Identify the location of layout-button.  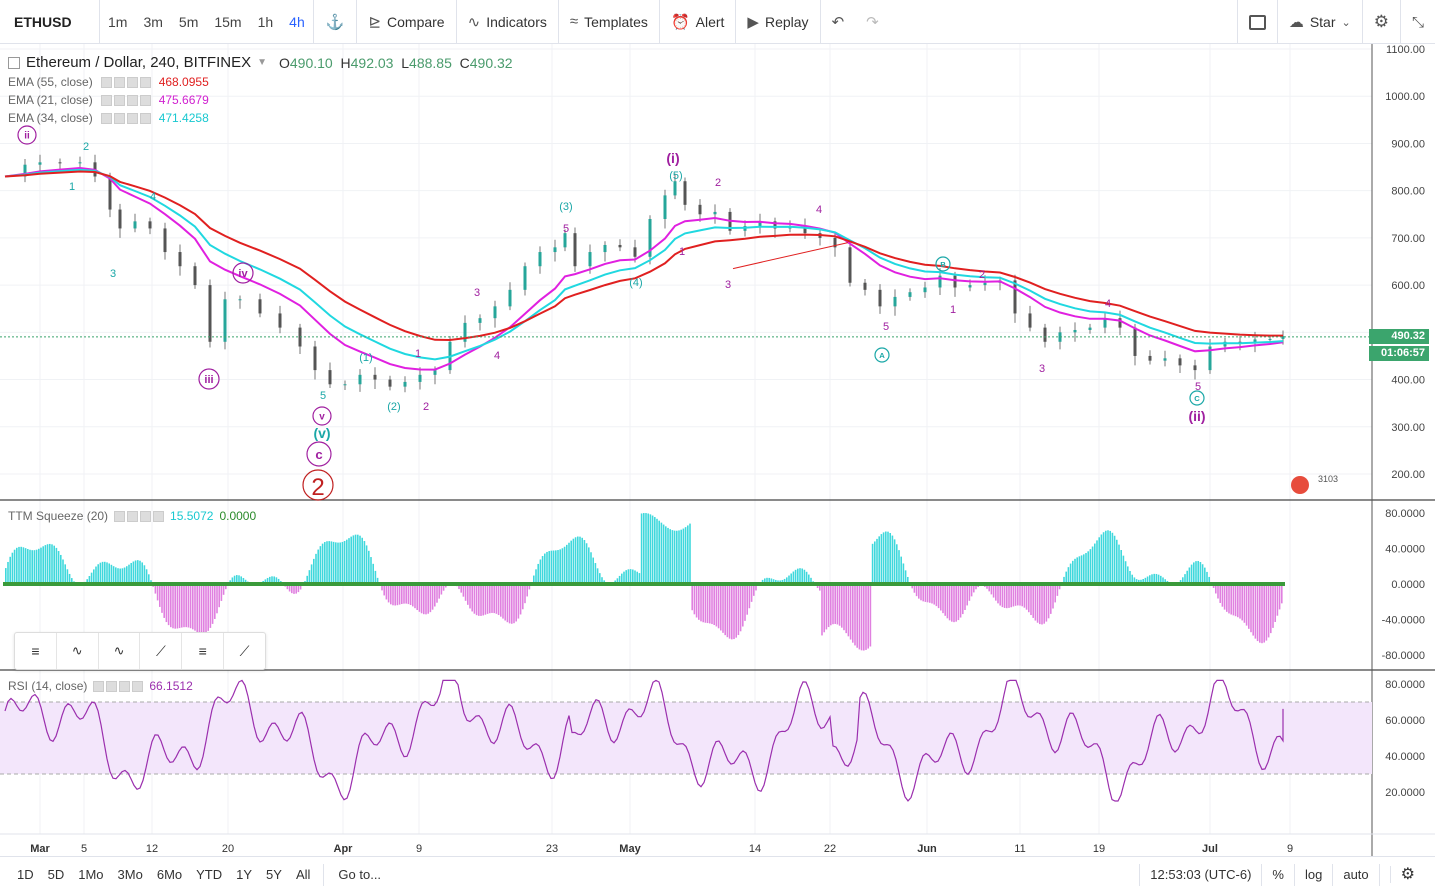
(1256, 22).